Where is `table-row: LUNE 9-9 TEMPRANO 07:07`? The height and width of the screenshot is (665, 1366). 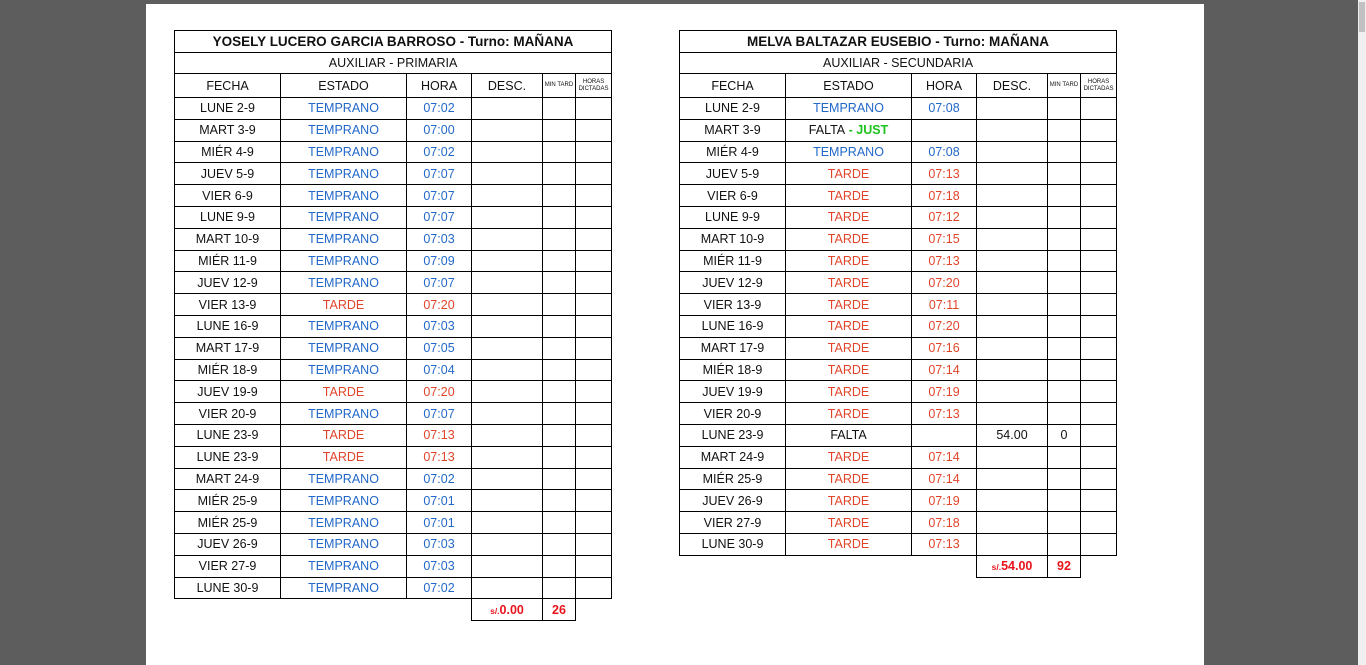
table-row: LUNE 9-9 TEMPRANO 07:07 is located at coordinates (393, 217).